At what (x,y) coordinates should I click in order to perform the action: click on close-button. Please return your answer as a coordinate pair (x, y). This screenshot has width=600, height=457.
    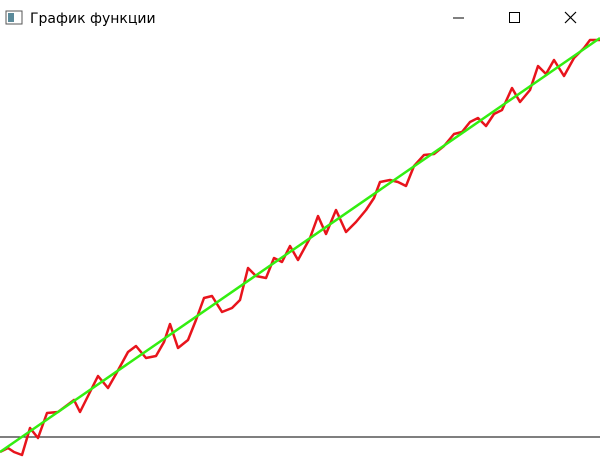
    Looking at the image, I should click on (570, 17).